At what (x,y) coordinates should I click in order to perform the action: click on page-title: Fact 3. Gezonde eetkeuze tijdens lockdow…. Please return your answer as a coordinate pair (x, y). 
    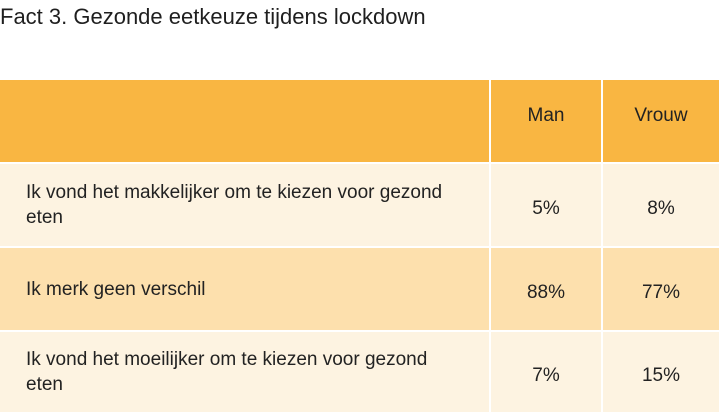
    Looking at the image, I should click on (213, 16).